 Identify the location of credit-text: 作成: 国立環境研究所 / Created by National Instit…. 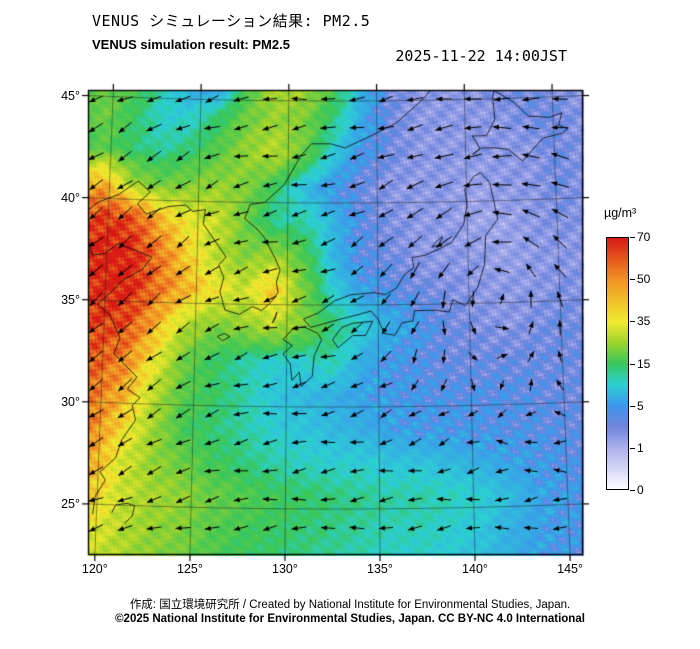
(350, 605).